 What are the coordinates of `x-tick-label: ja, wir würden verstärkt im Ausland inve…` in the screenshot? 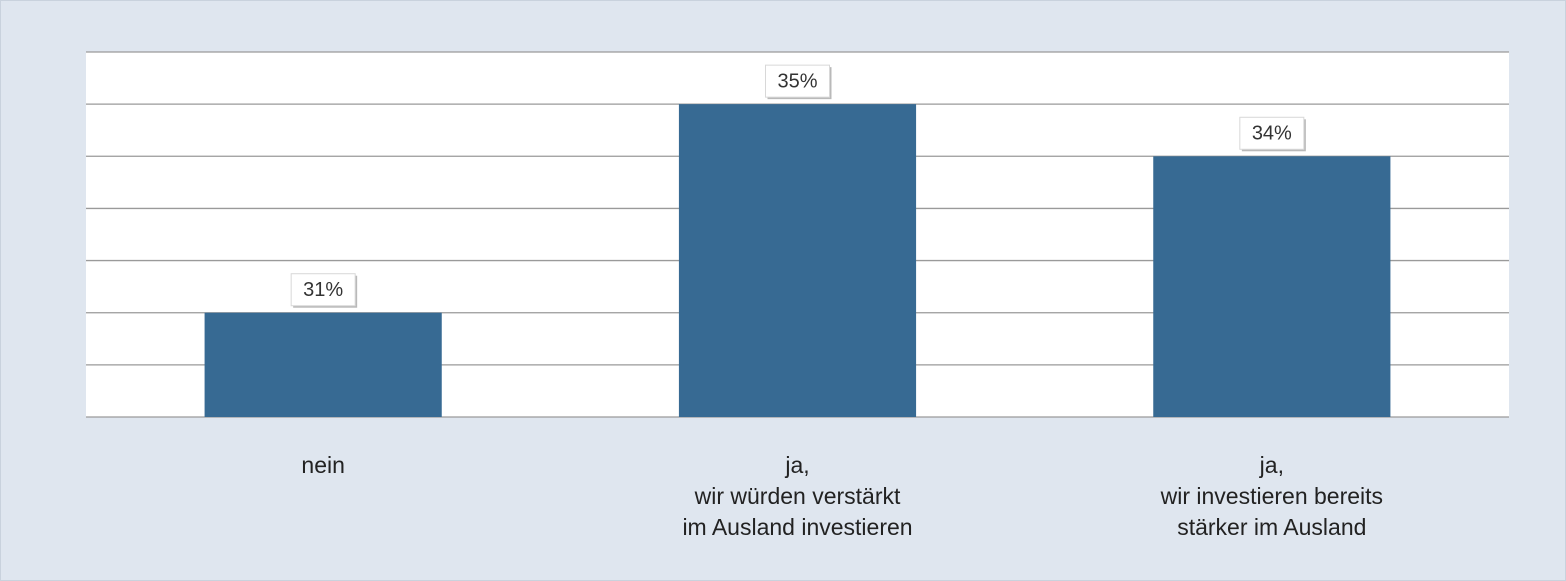 It's located at (797, 496).